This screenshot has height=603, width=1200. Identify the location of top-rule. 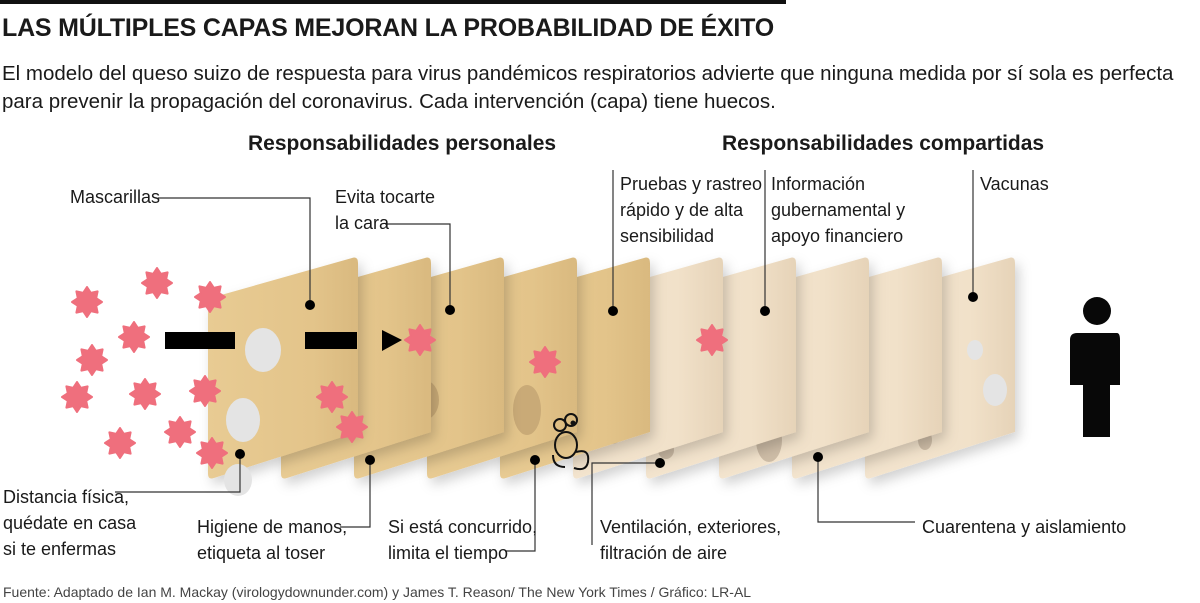
(393, 2).